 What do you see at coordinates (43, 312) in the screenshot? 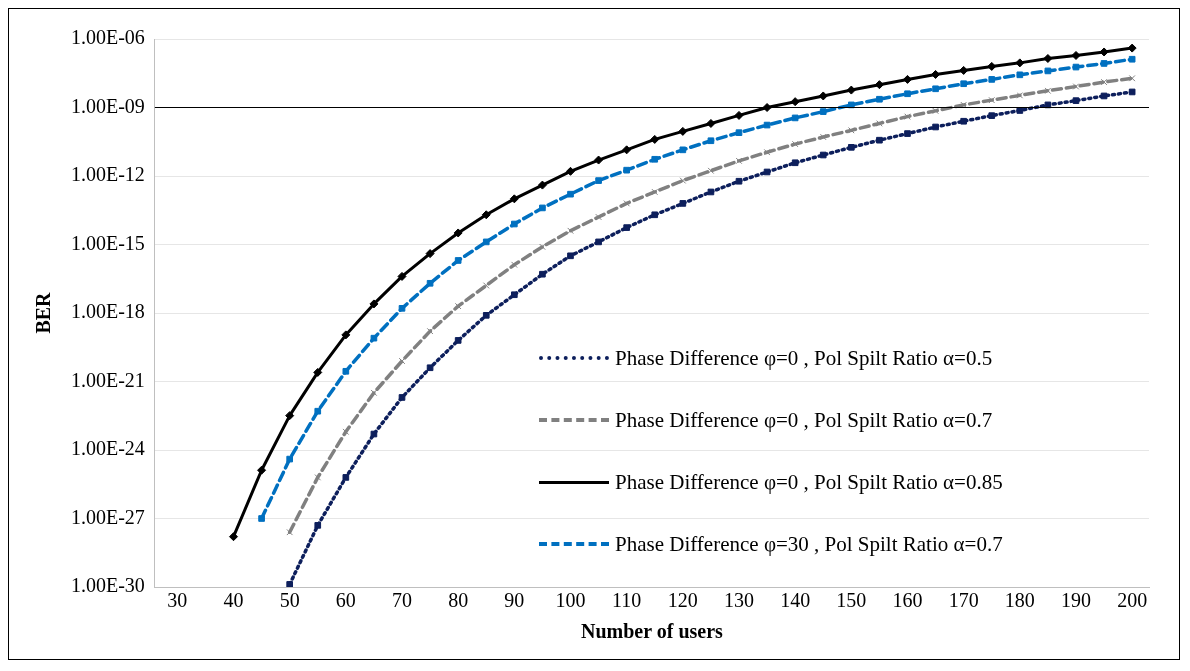
I see `y-axis-title: BER` at bounding box center [43, 312].